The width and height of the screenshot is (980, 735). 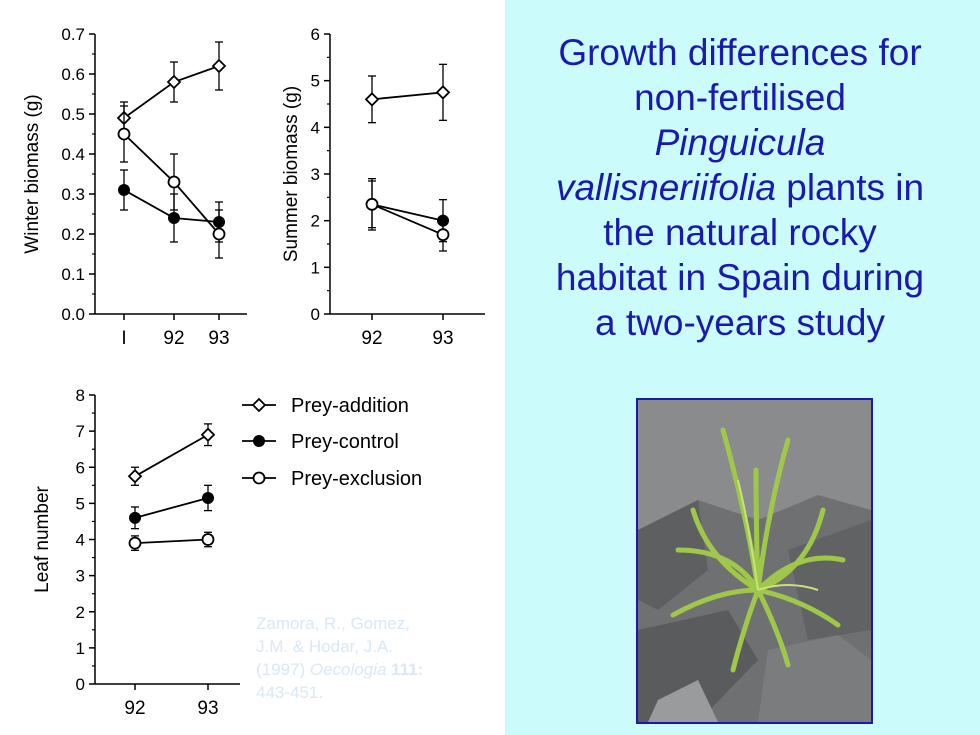 What do you see at coordinates (80, 648) in the screenshot?
I see `chart3-ytick-label: 1` at bounding box center [80, 648].